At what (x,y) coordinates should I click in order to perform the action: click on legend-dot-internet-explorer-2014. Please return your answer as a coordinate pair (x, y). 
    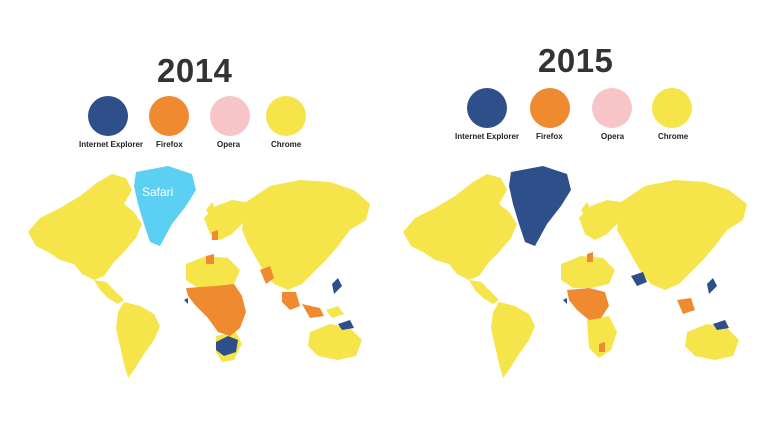
    Looking at the image, I should click on (108, 116).